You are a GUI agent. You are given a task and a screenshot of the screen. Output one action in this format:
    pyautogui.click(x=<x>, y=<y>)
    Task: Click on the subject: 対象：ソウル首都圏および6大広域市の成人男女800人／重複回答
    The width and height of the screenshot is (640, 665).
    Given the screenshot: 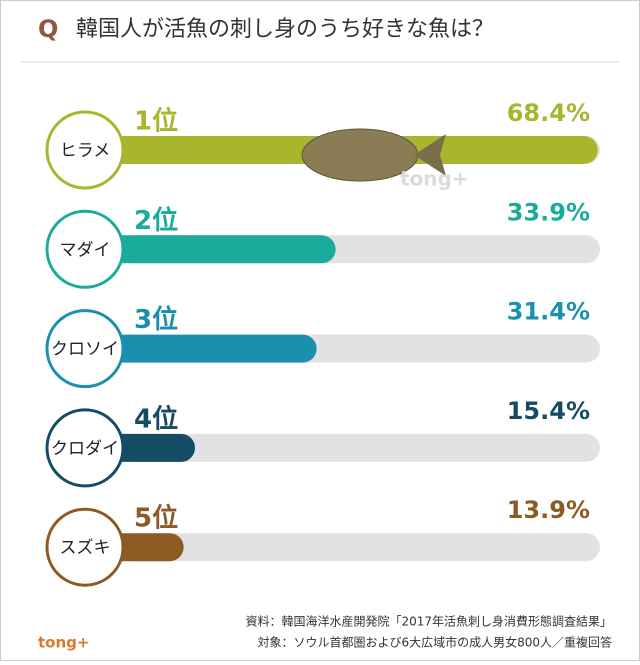 What is the action you would take?
    pyautogui.click(x=434, y=642)
    